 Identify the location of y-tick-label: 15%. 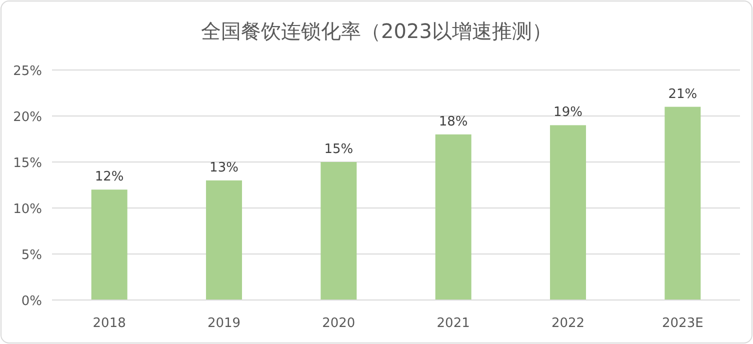
(27, 163).